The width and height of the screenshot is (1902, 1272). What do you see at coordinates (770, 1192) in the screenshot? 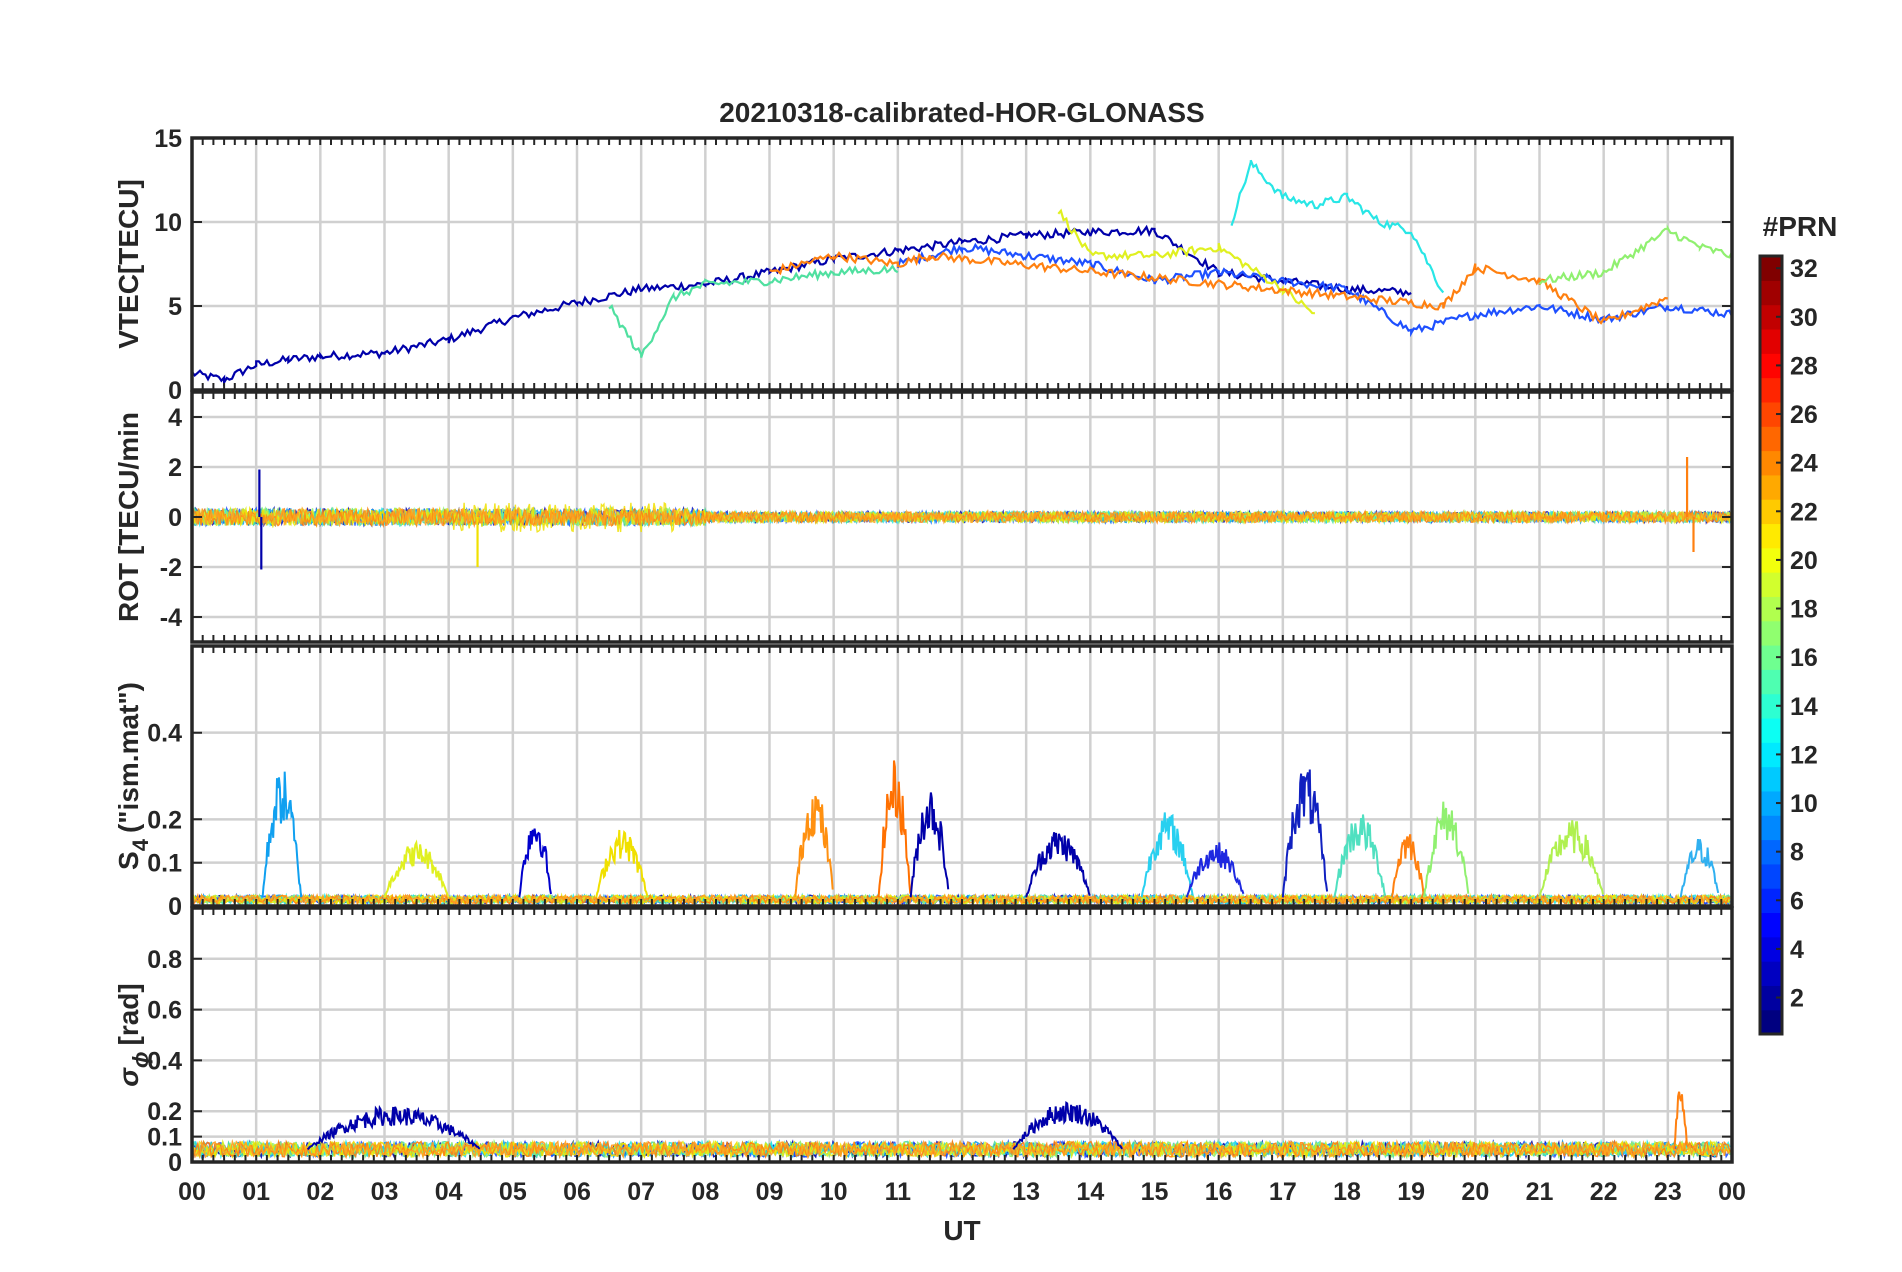
I see `x-tick-label: 09` at bounding box center [770, 1192].